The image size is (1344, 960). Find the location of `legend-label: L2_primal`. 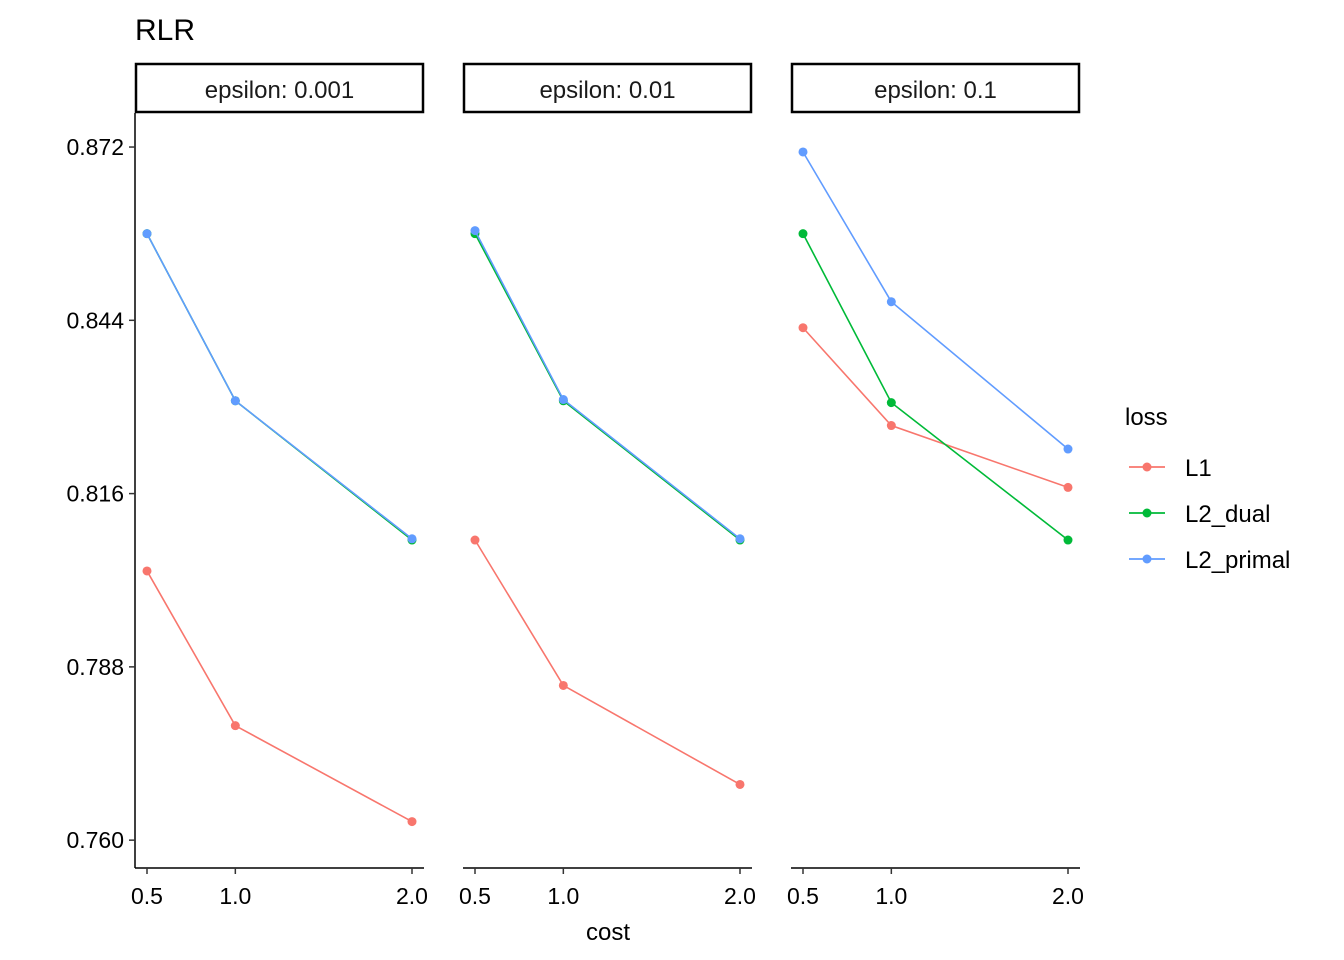

legend-label: L2_primal is located at coordinates (1237, 560).